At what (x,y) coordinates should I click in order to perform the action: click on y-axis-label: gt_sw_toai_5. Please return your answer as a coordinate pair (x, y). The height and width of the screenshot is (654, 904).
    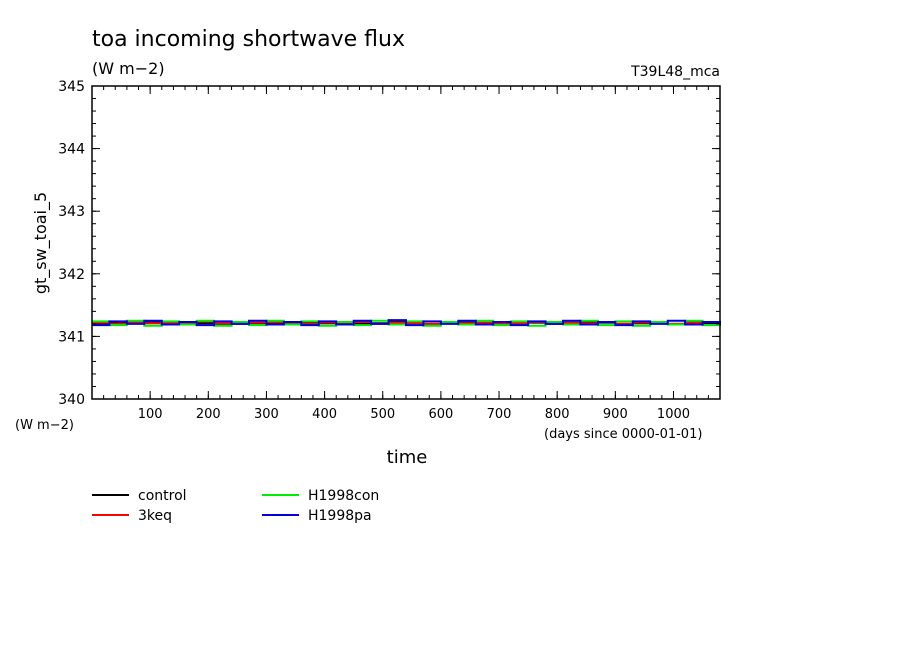
    Looking at the image, I should click on (41, 243).